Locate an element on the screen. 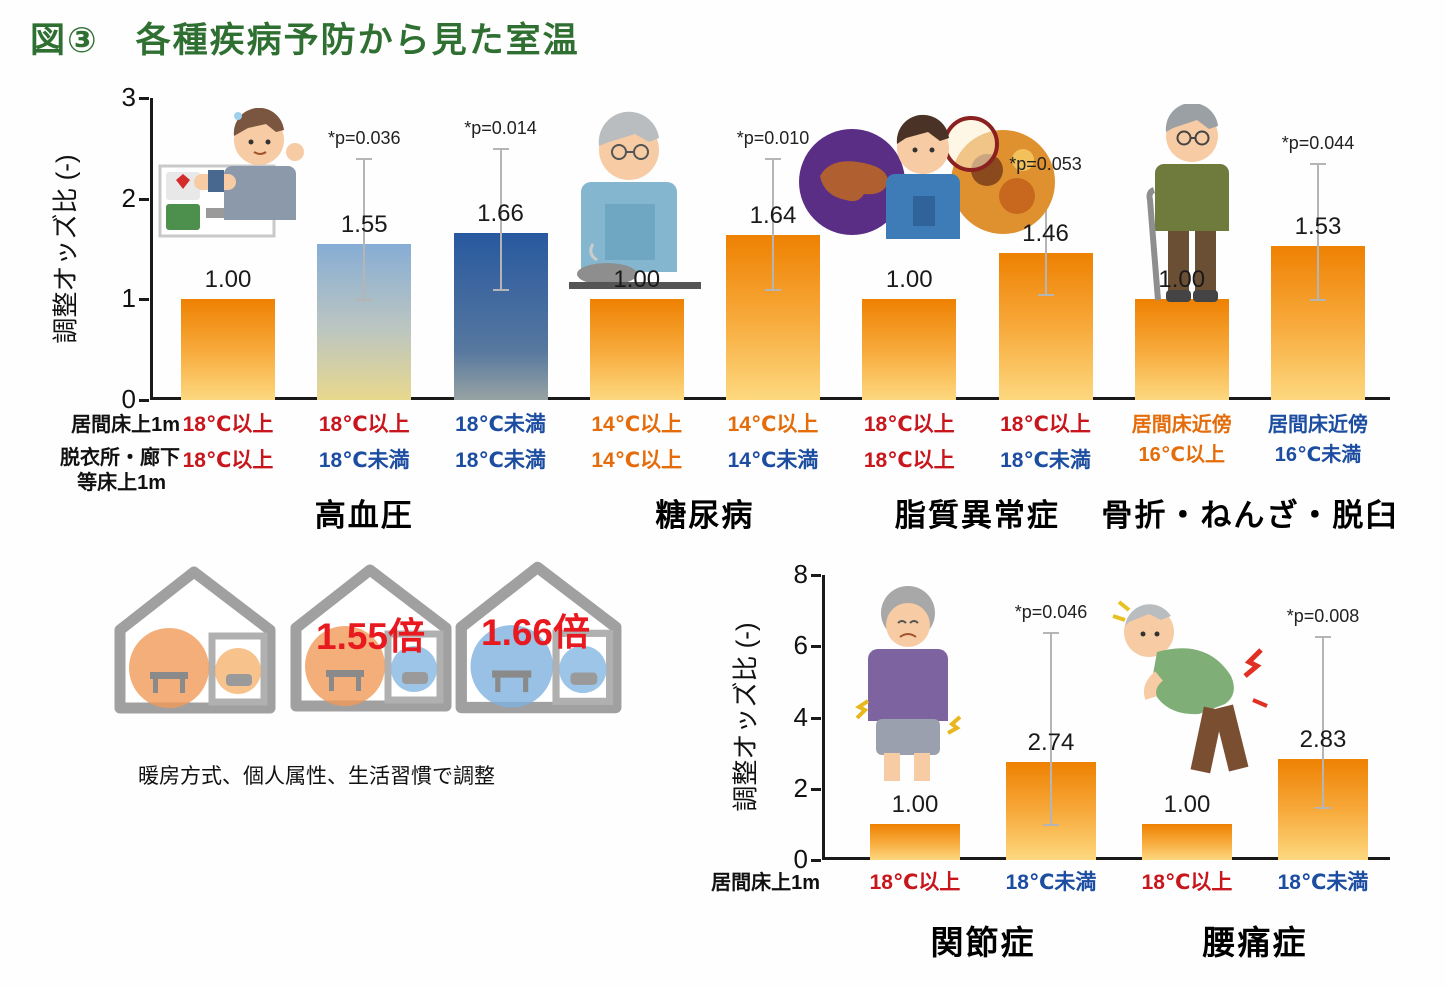 This screenshot has width=1446, height=987. pain-bar-value-label: 1.00 is located at coordinates (915, 805).